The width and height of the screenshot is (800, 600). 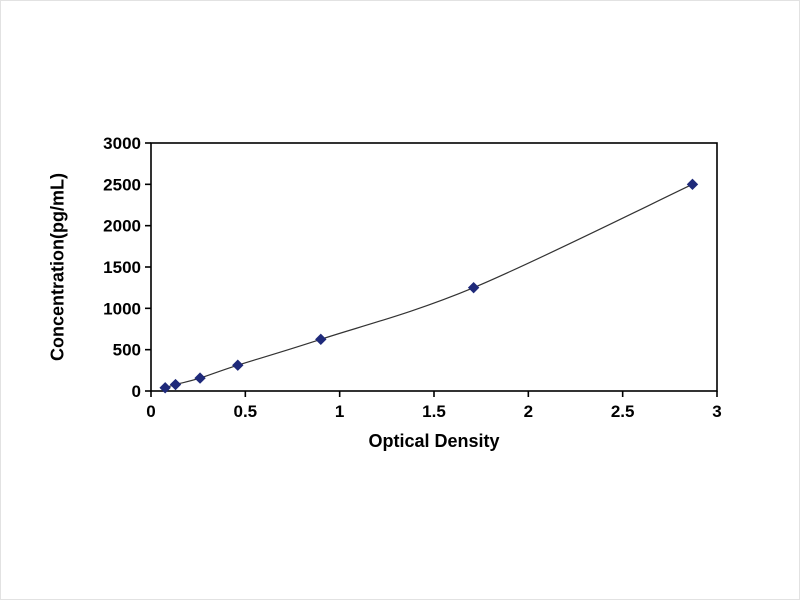 I want to click on x-tick-label: 2.5, so click(x=623, y=411).